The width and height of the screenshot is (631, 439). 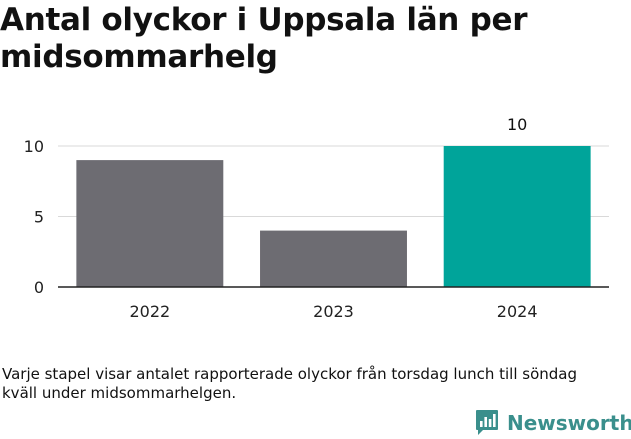 What do you see at coordinates (34, 146) in the screenshot?
I see `y-tick-label: 10` at bounding box center [34, 146].